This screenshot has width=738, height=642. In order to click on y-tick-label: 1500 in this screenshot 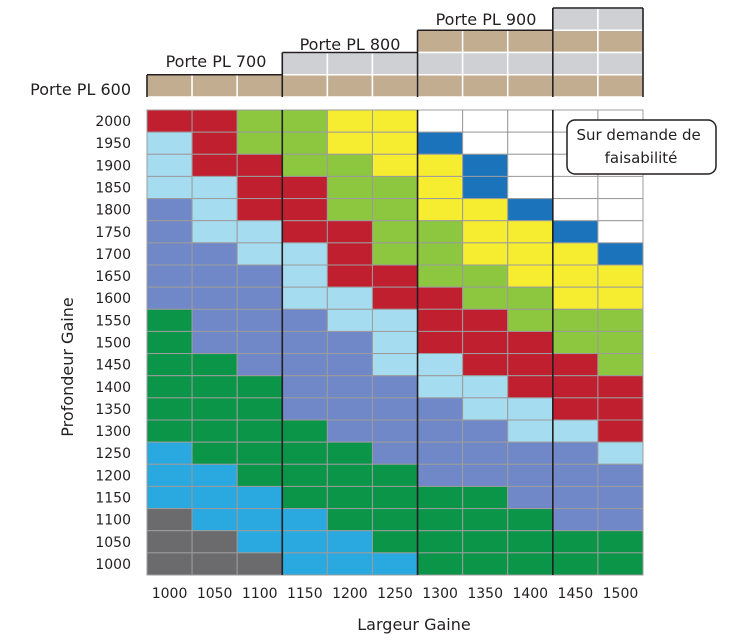, I will do `click(113, 344)`.